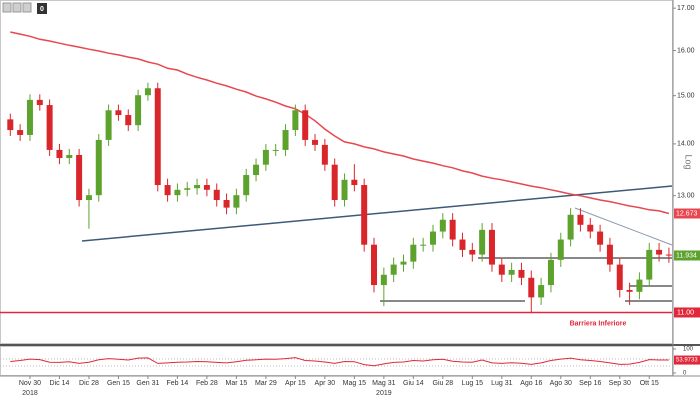  I want to click on x-tick-label: Feb 28, so click(207, 383).